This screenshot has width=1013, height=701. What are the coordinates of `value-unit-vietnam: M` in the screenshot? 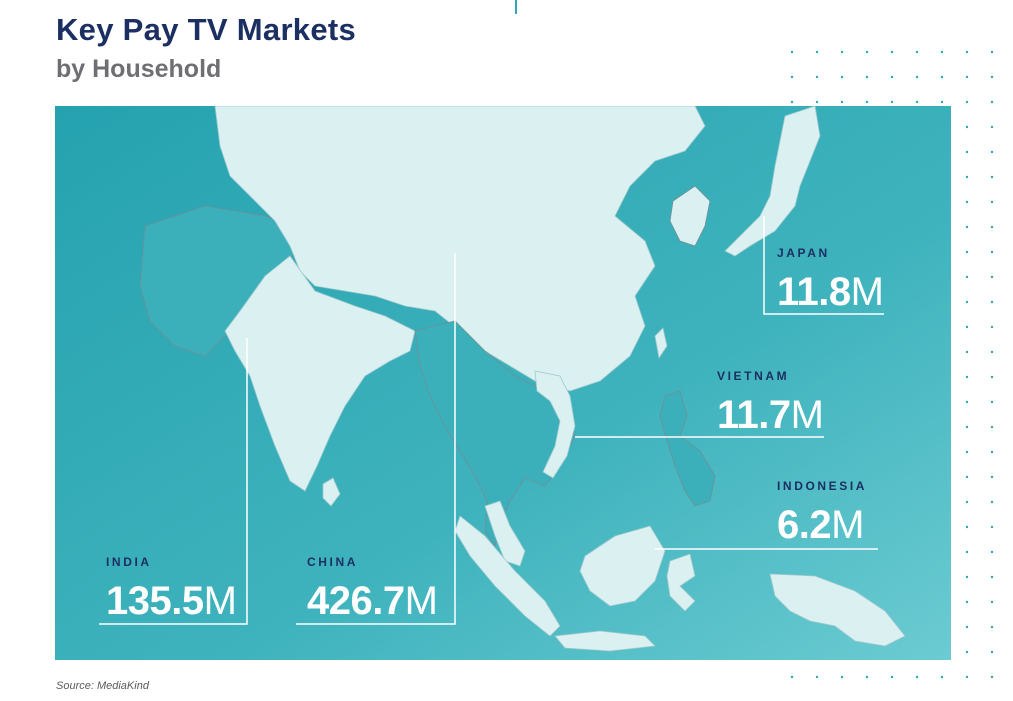 It's located at (807, 415).